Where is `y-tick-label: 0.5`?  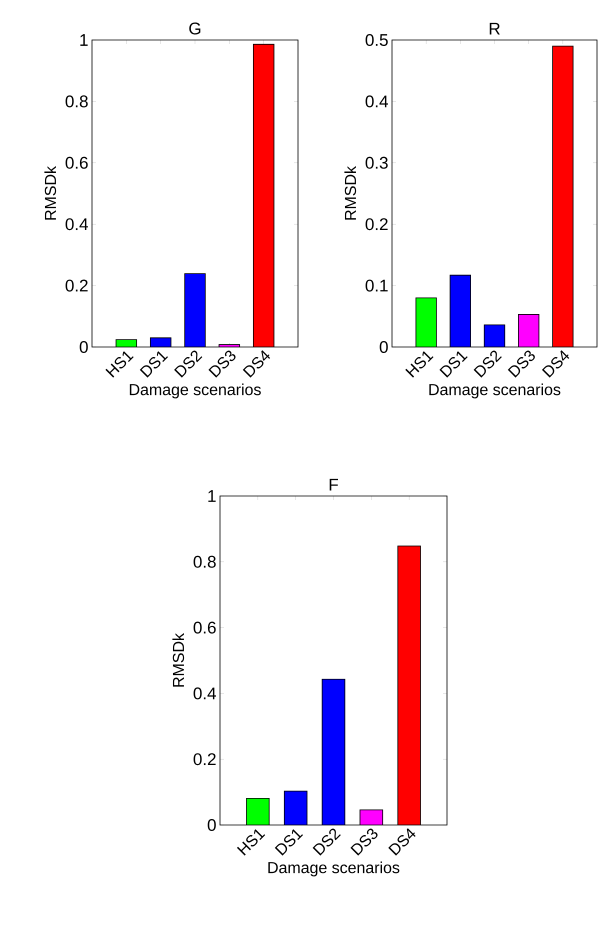 y-tick-label: 0.5 is located at coordinates (377, 40).